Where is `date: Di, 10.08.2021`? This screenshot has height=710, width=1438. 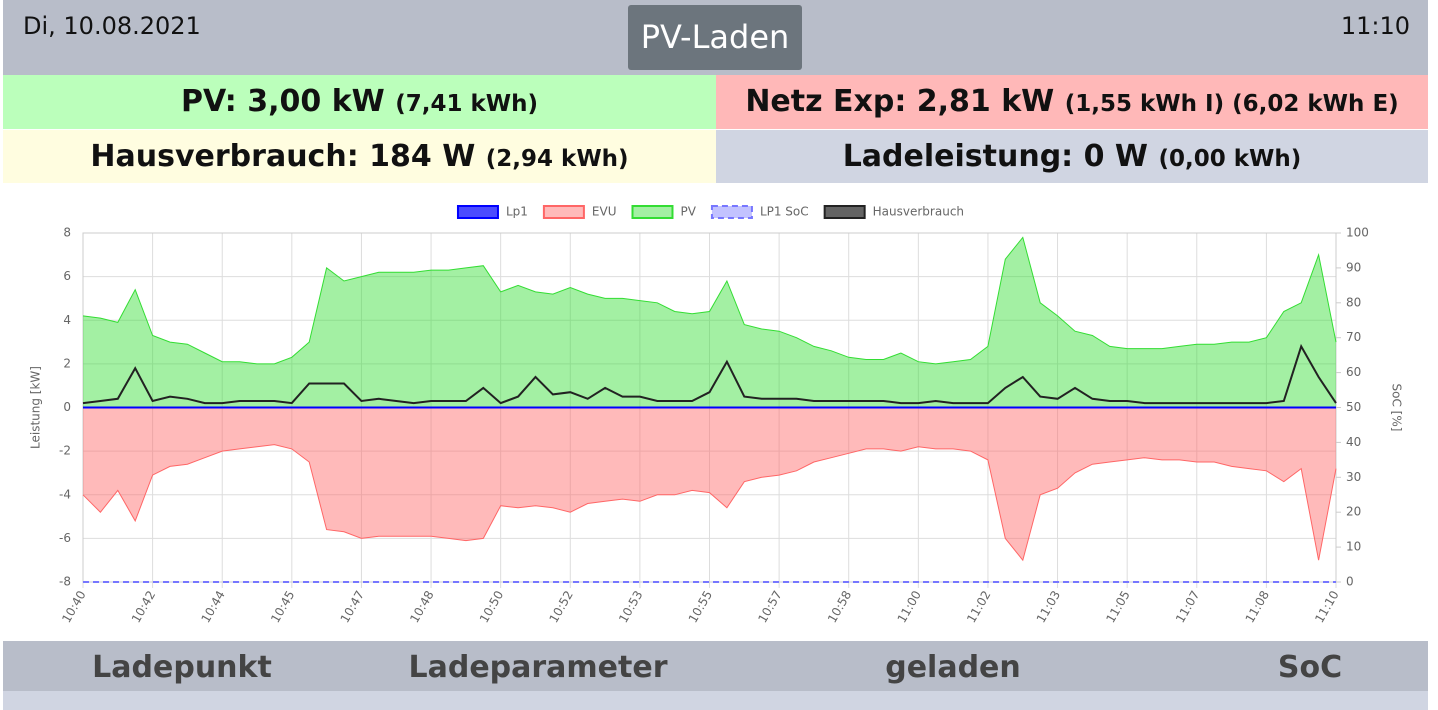
date: Di, 10.08.2021 is located at coordinates (112, 26).